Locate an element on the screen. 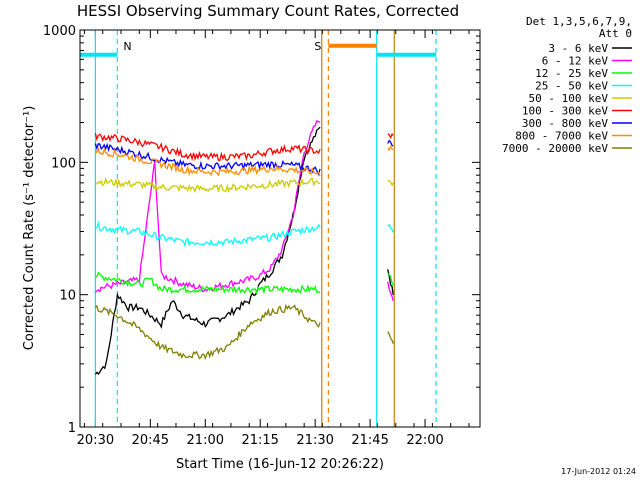 This screenshot has width=640, height=480. y-tick-label: 1 is located at coordinates (72, 428).